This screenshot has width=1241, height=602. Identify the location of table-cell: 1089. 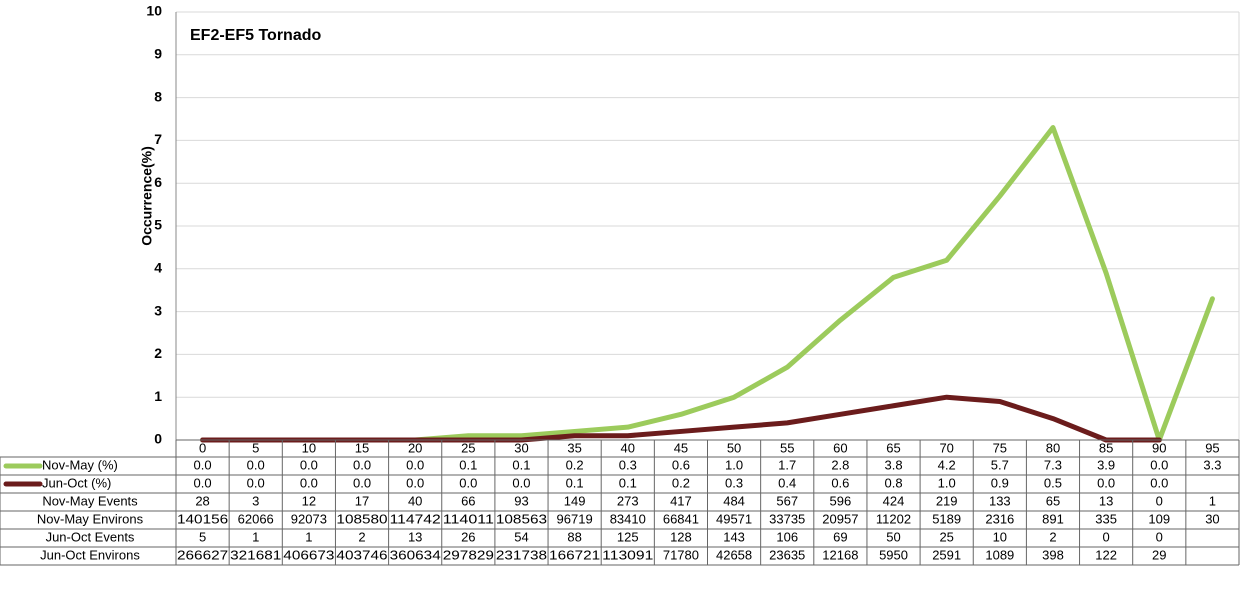
(999, 554).